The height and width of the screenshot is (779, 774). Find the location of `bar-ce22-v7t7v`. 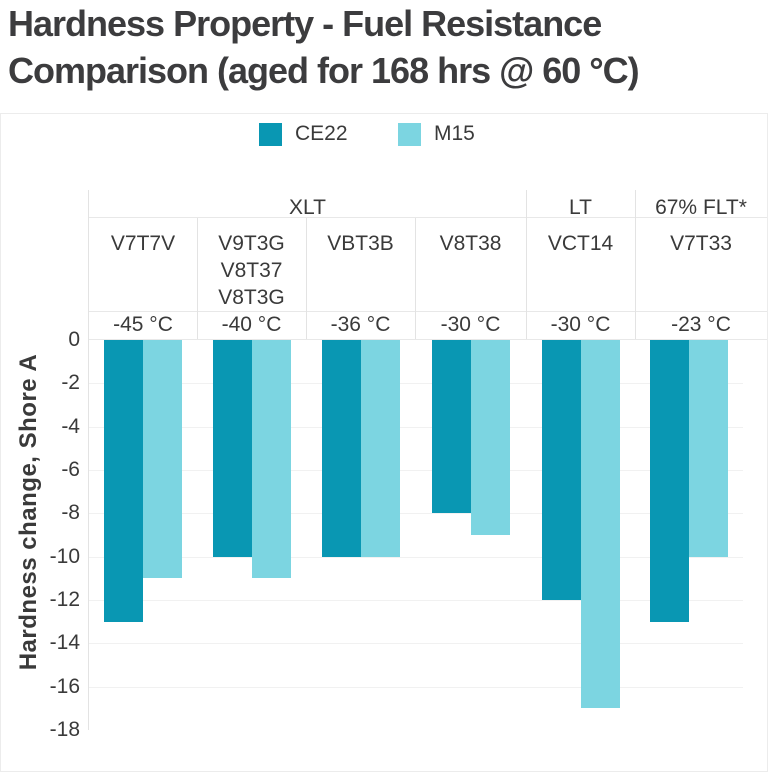

bar-ce22-v7t7v is located at coordinates (123, 481).